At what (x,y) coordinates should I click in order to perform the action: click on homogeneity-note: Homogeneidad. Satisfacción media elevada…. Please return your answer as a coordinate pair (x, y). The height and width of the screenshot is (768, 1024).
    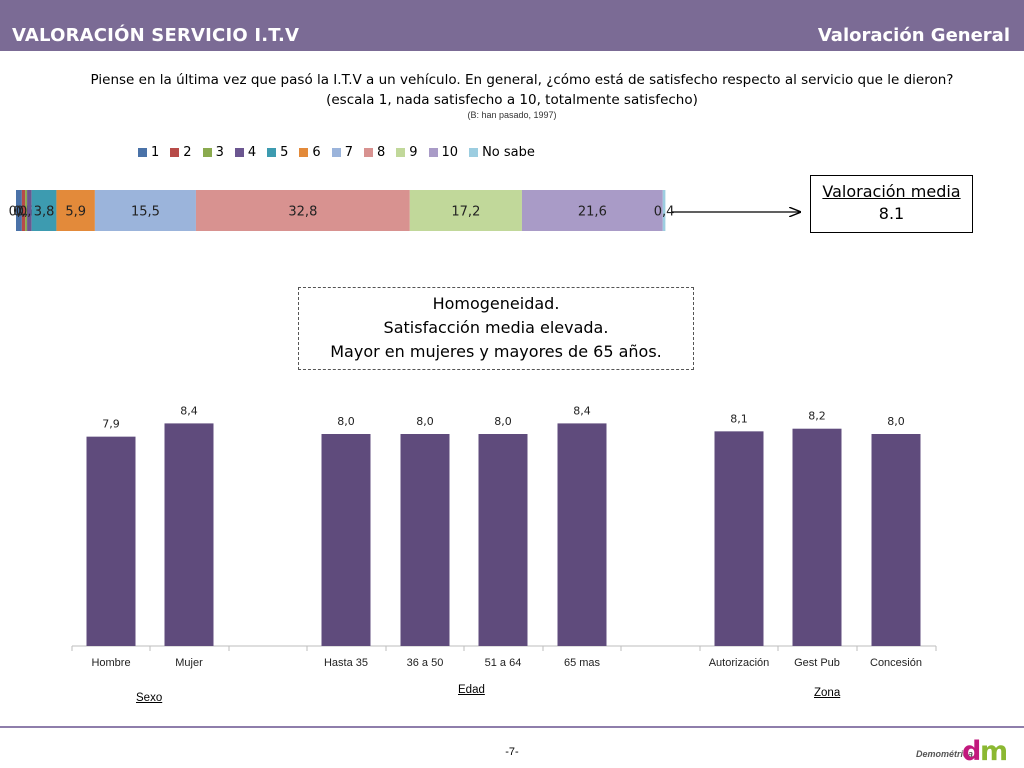
    Looking at the image, I should click on (496, 328).